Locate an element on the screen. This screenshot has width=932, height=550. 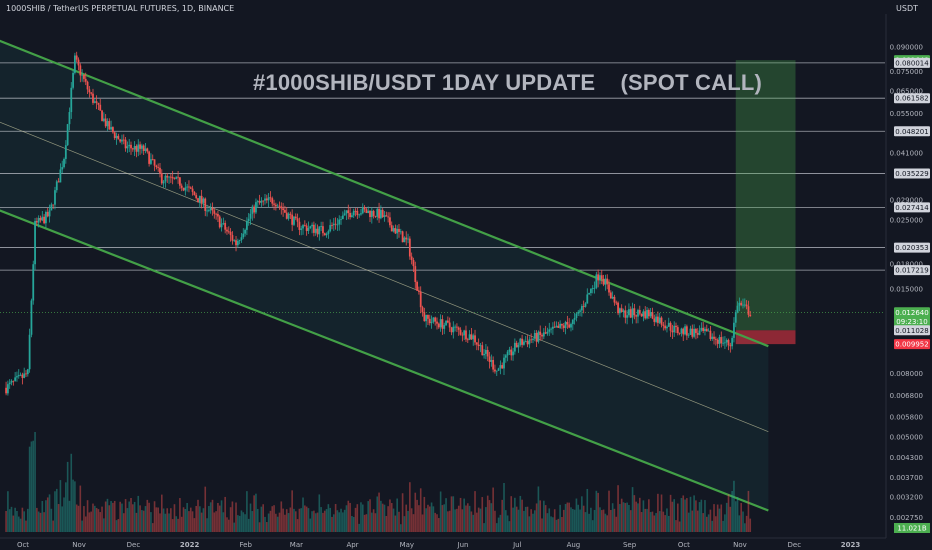
time-tick-label: May is located at coordinates (407, 545).